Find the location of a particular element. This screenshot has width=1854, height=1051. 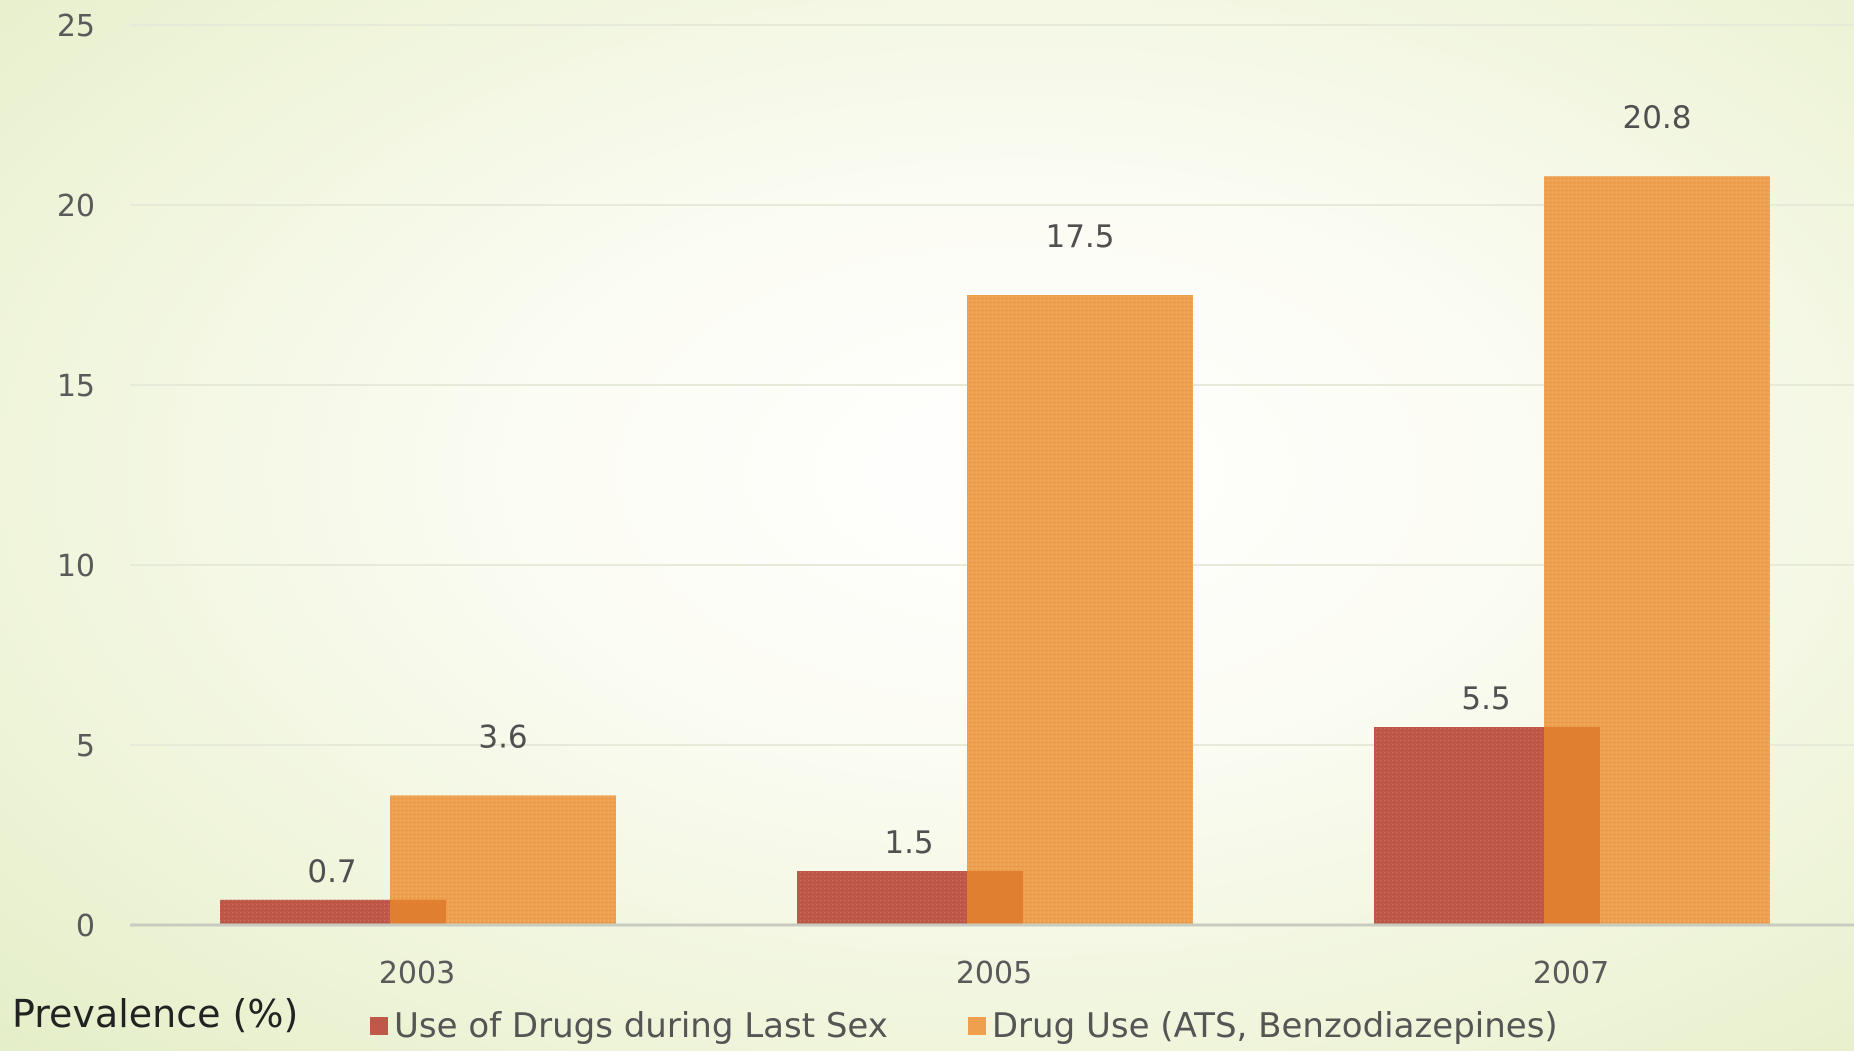

y-tick-label: 20 is located at coordinates (76, 206).